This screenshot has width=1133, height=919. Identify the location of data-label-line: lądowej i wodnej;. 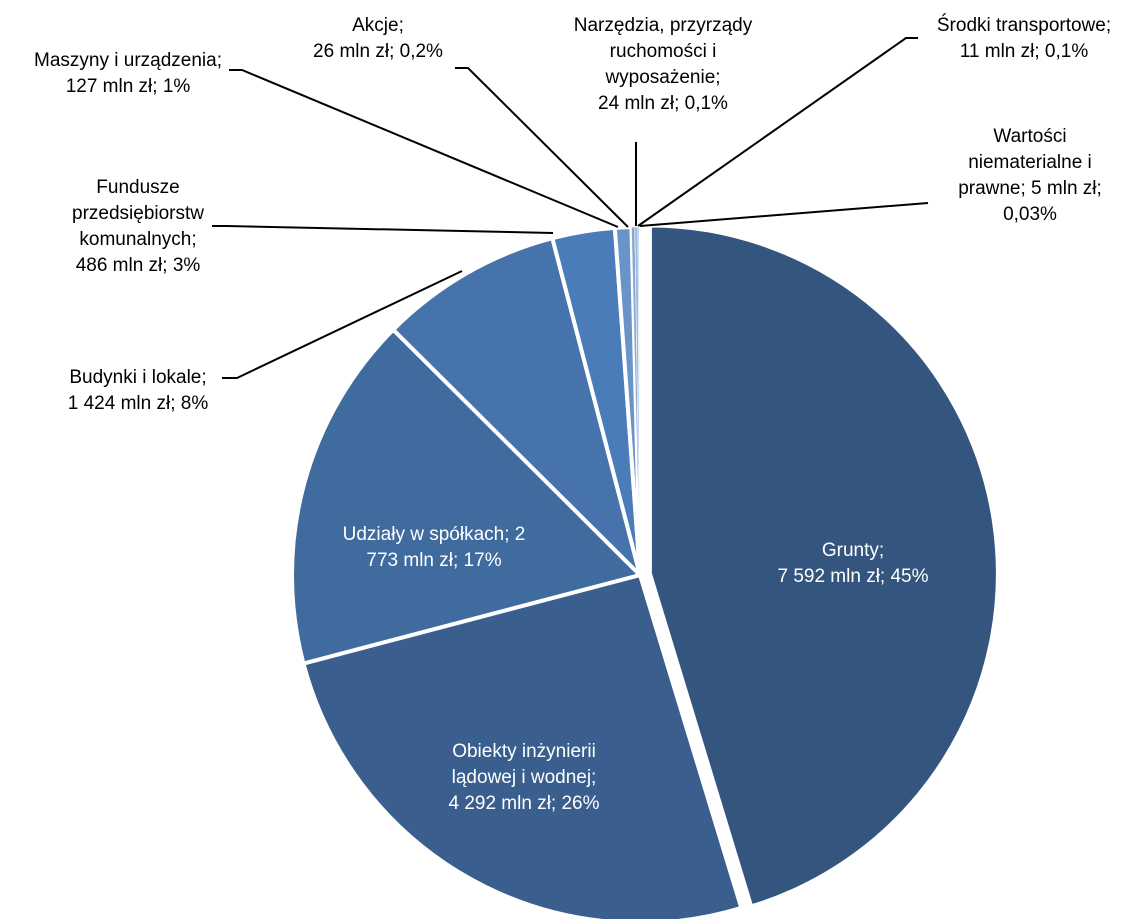
(524, 777).